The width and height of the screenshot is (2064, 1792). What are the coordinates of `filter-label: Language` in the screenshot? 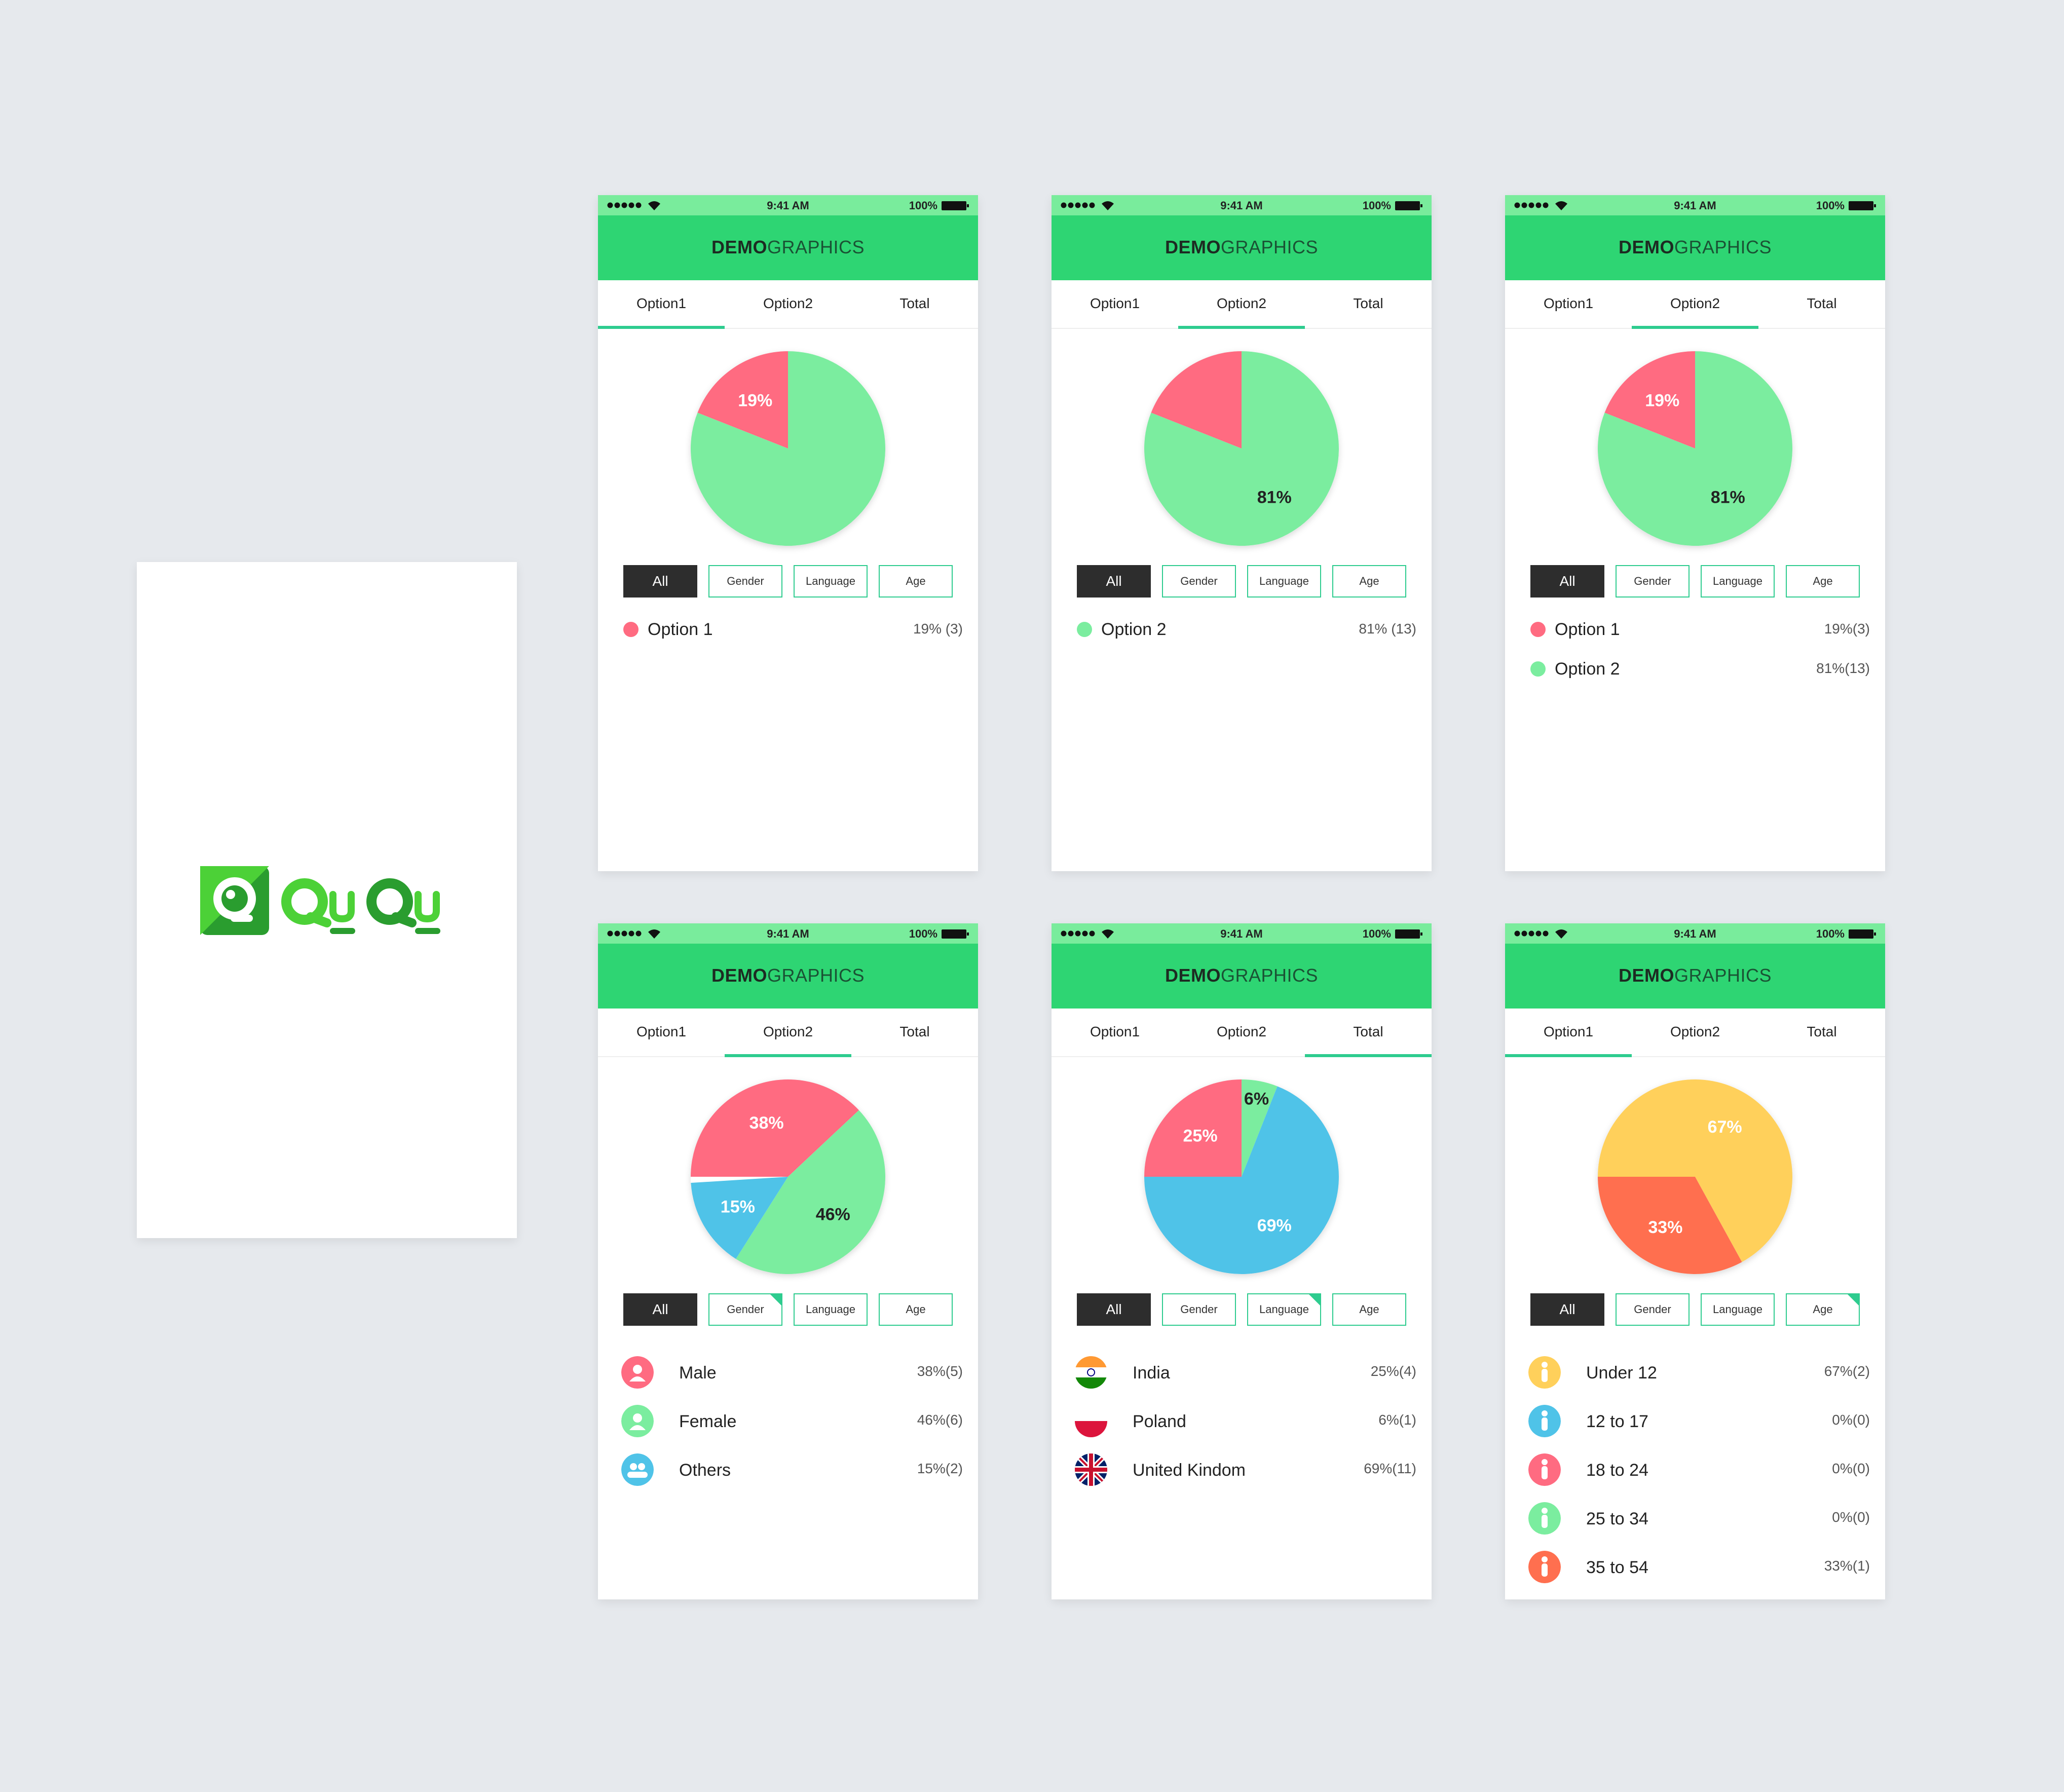 It's located at (1284, 581).